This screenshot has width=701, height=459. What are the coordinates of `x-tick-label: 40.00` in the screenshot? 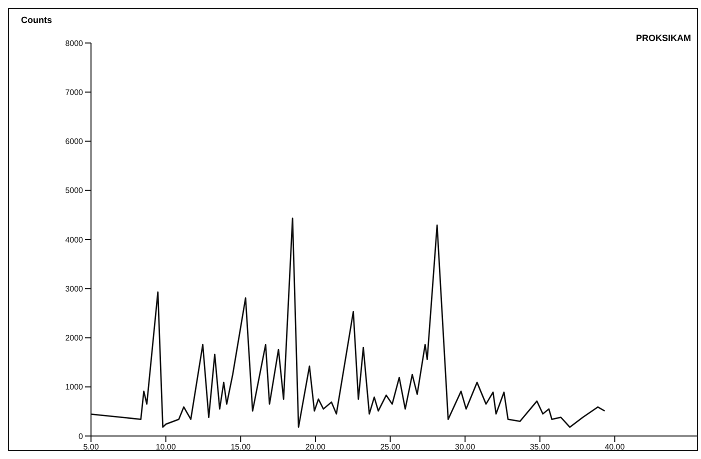 It's located at (615, 447).